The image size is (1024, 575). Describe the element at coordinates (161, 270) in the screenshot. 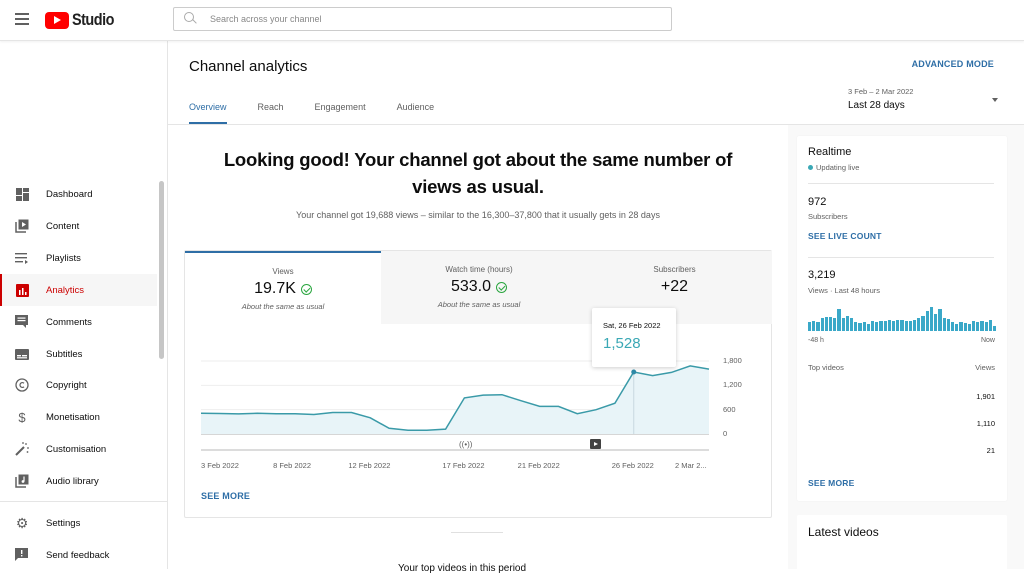

I see `sidebar-scrollbar` at that location.